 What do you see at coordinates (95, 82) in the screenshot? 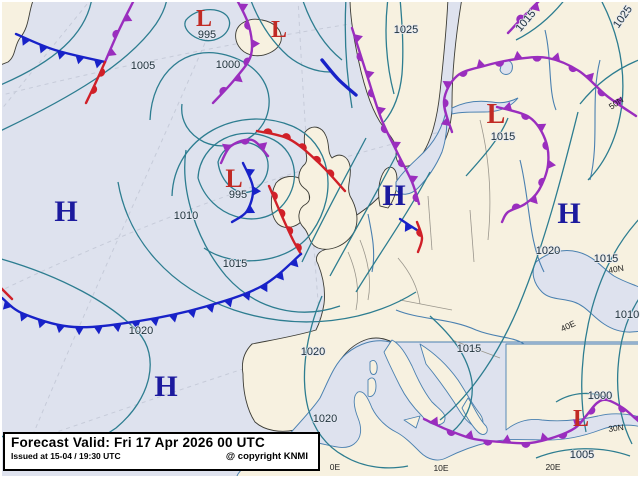
I see `warm-front-northwest` at bounding box center [95, 82].